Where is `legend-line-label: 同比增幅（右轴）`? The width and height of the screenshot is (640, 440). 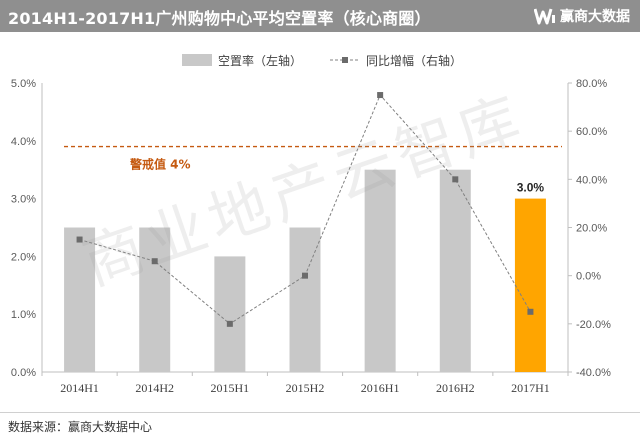
legend-line-label: 同比增幅（右轴） is located at coordinates (414, 60).